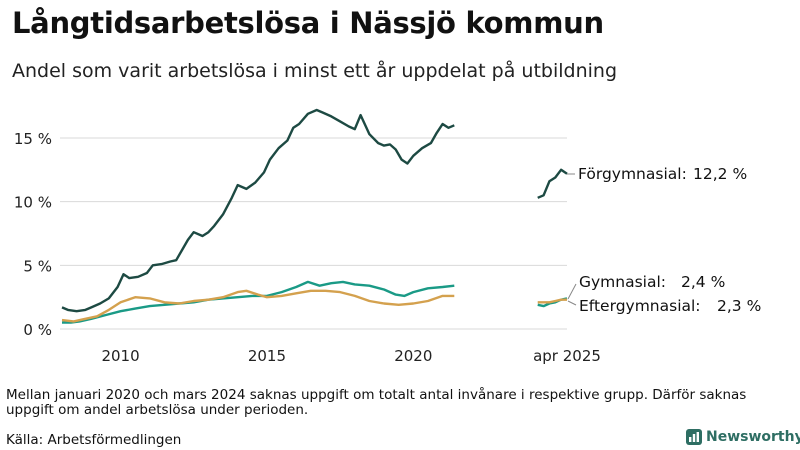 Image resolution: width=800 pixels, height=450 pixels. I want to click on y-axis: 0 % 5 % 10 % 15 %, so click(33, 234).